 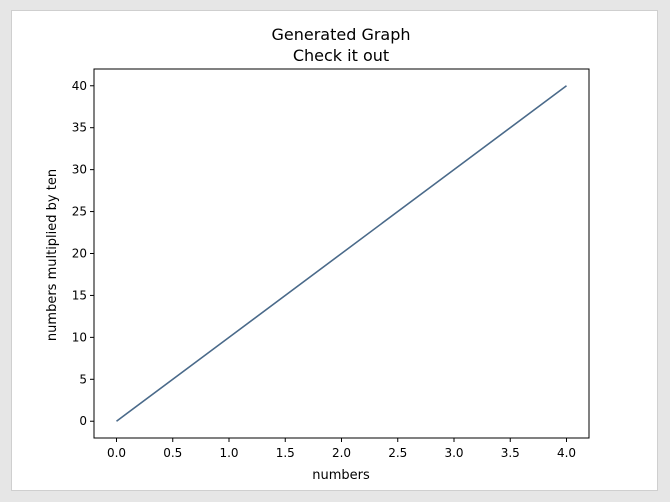 What do you see at coordinates (79, 170) in the screenshot?
I see `y-tick-label: 30` at bounding box center [79, 170].